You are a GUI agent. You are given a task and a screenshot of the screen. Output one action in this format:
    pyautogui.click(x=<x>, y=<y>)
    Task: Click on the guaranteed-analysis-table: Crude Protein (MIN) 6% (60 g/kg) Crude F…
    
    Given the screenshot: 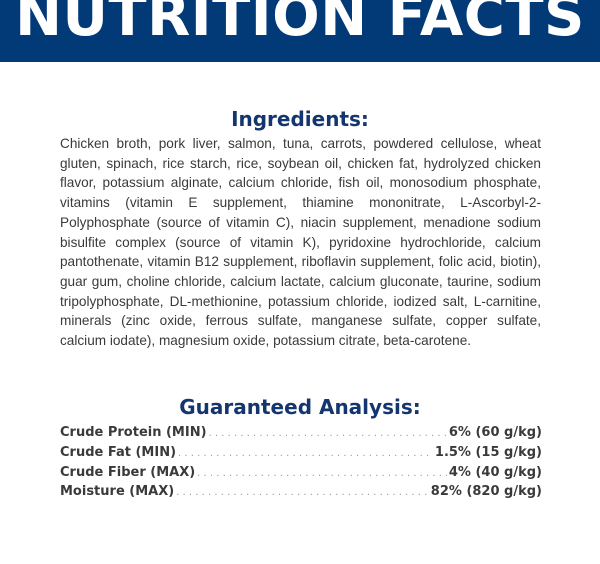 What is the action you would take?
    pyautogui.click(x=301, y=464)
    